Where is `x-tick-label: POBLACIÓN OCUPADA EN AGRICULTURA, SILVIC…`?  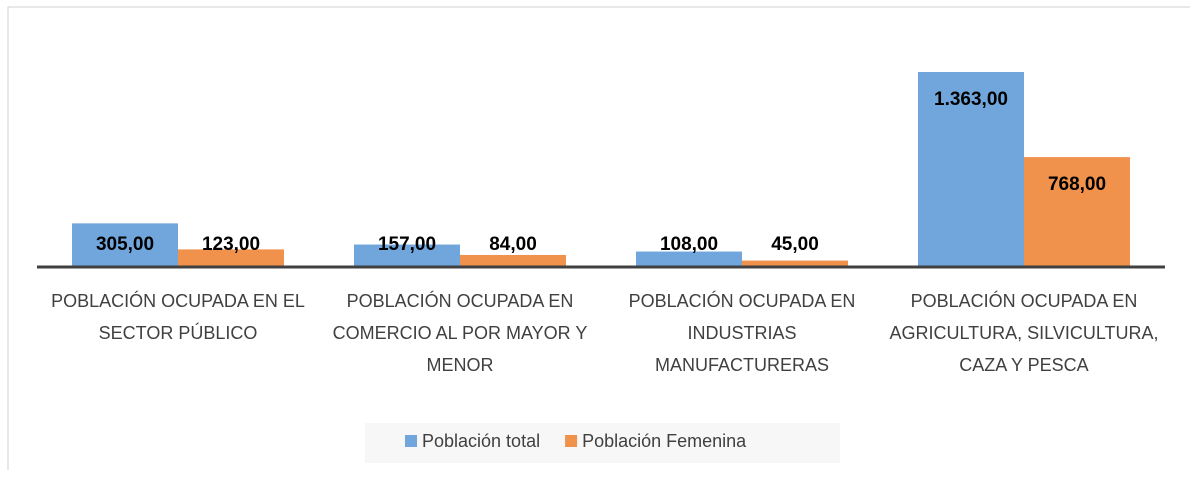
x-tick-label: POBLACIÓN OCUPADA EN AGRICULTURA, SILVIC… is located at coordinates (1024, 333).